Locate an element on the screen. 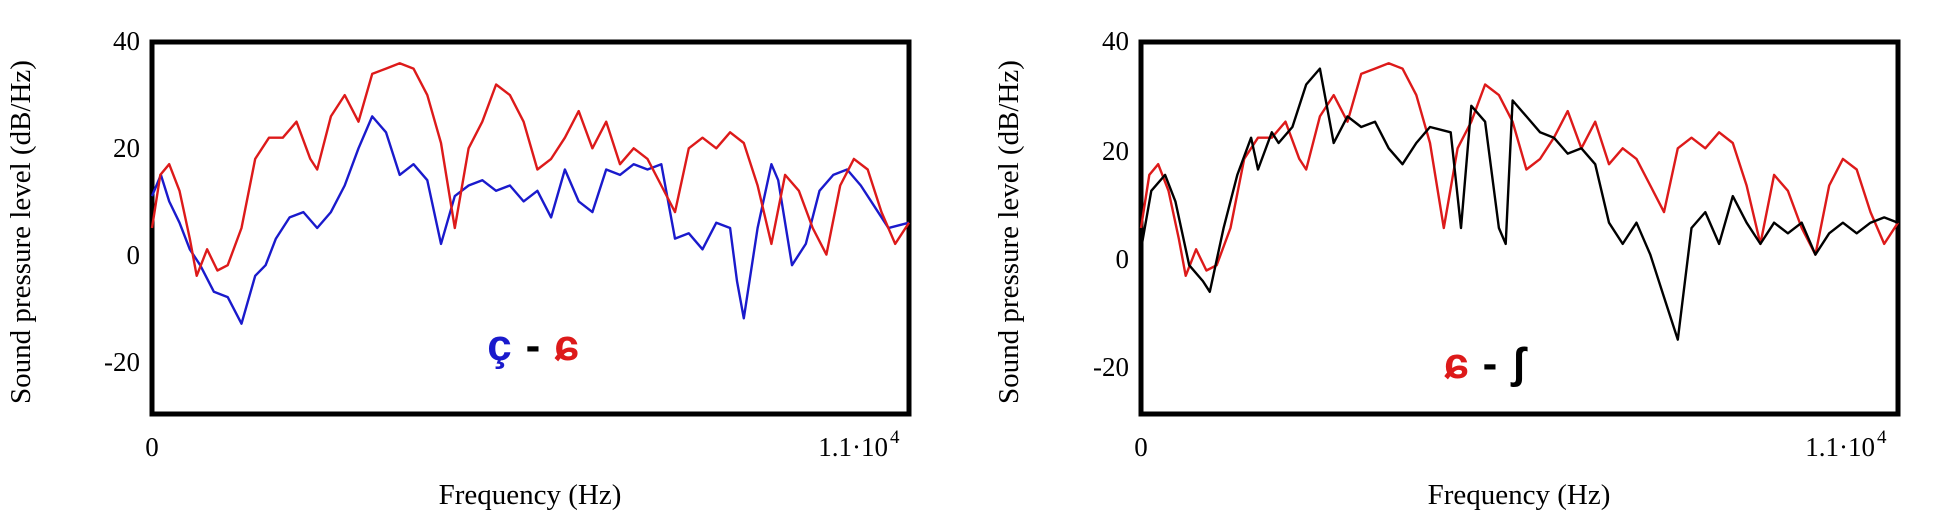 Image resolution: width=1955 pixels, height=522 pixels. legend: ɕ-ʃ is located at coordinates (1486, 363).